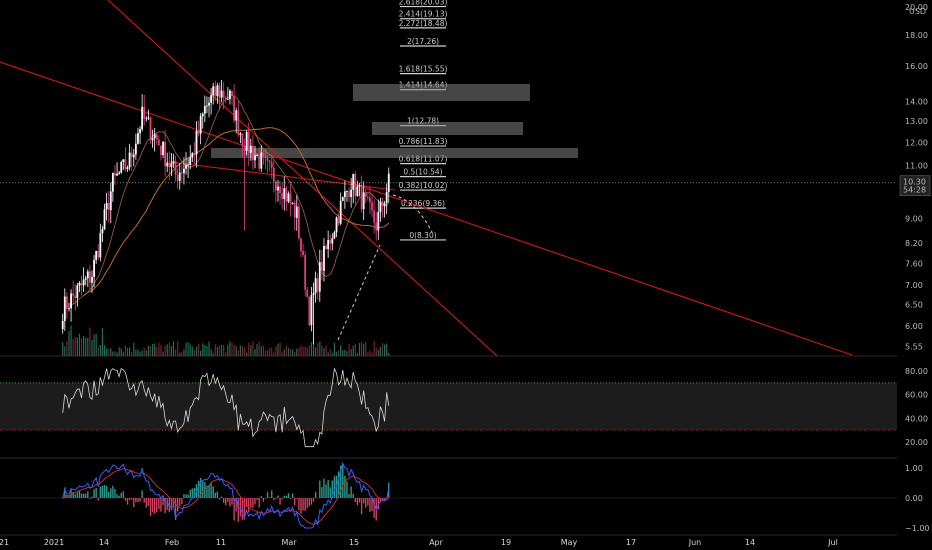 The height and width of the screenshot is (550, 932). Describe the element at coordinates (914, 263) in the screenshot. I see `price-tick-label: 7.60` at that location.